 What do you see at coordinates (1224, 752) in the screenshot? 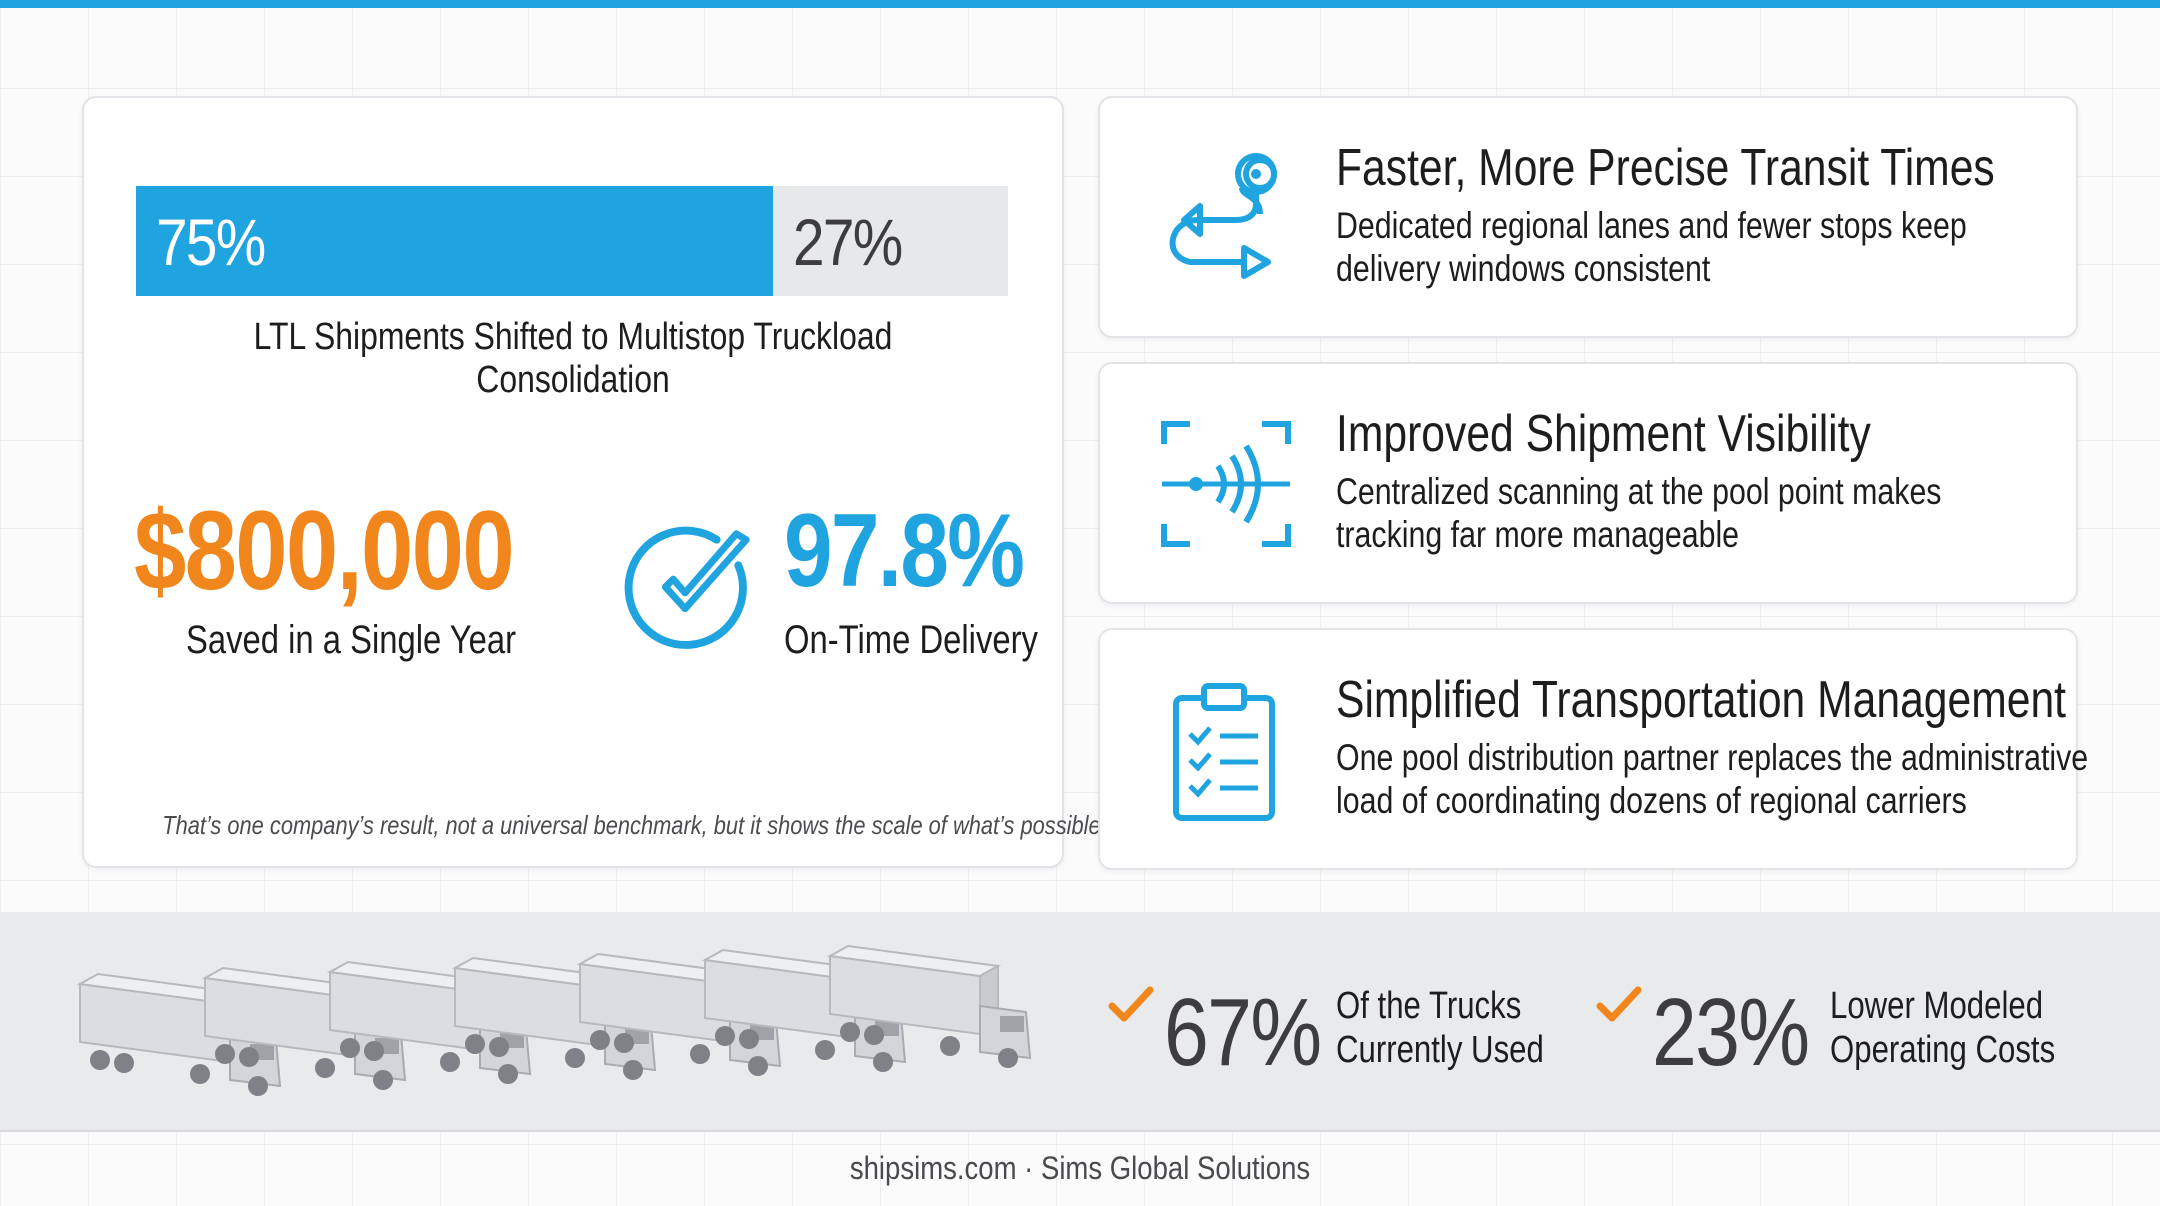
I see `clipboard-checklist-icon` at bounding box center [1224, 752].